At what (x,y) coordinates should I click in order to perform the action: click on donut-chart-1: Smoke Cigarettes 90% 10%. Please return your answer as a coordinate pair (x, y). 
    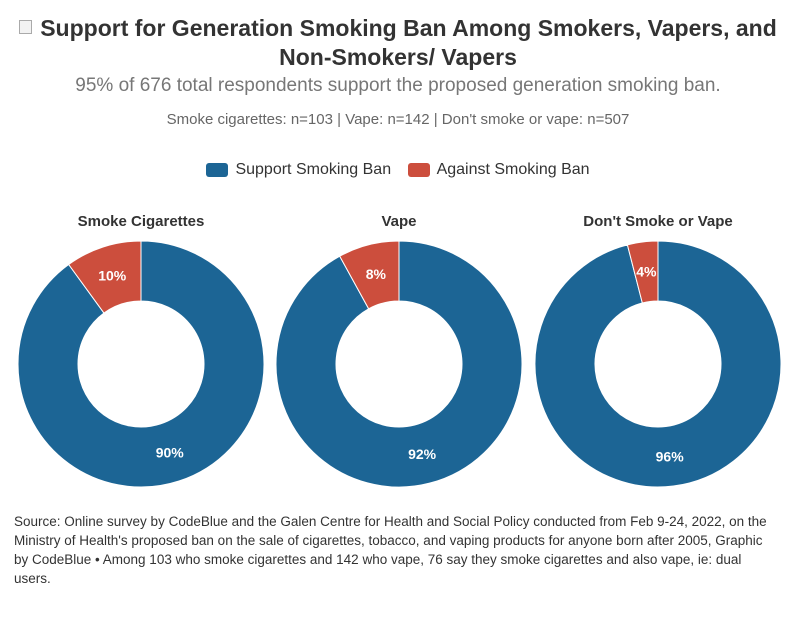
    Looking at the image, I should click on (141, 350).